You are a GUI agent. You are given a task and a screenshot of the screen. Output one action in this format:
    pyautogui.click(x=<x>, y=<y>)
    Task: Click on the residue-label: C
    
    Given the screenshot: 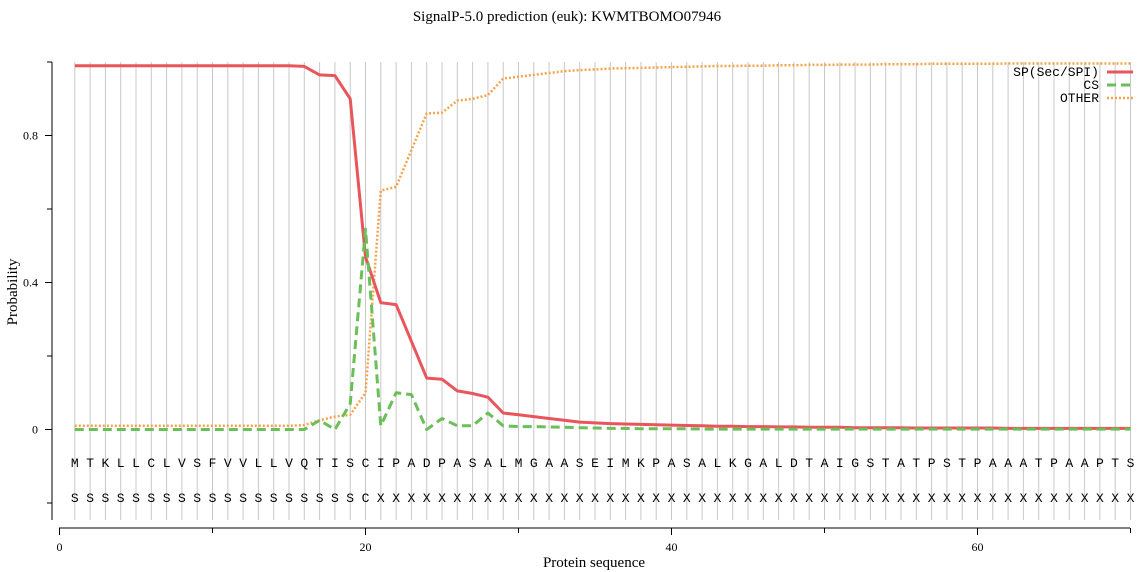 What is the action you would take?
    pyautogui.click(x=366, y=498)
    